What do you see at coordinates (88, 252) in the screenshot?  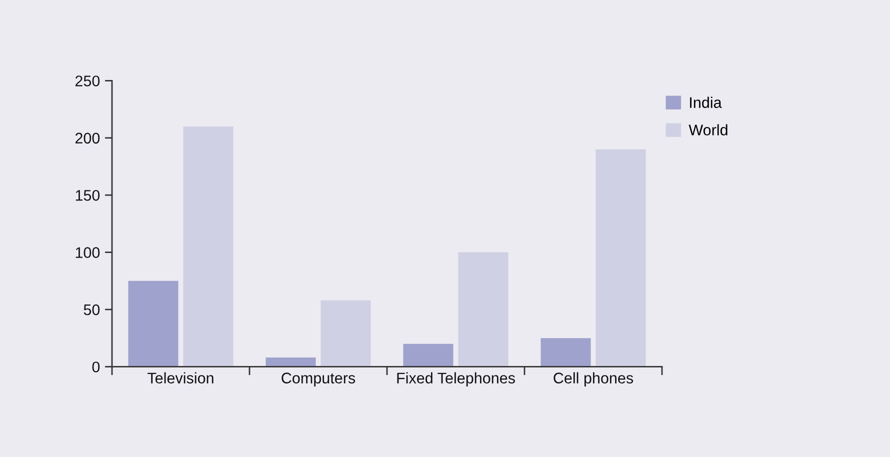 I see `y-tick-label: 100` at bounding box center [88, 252].